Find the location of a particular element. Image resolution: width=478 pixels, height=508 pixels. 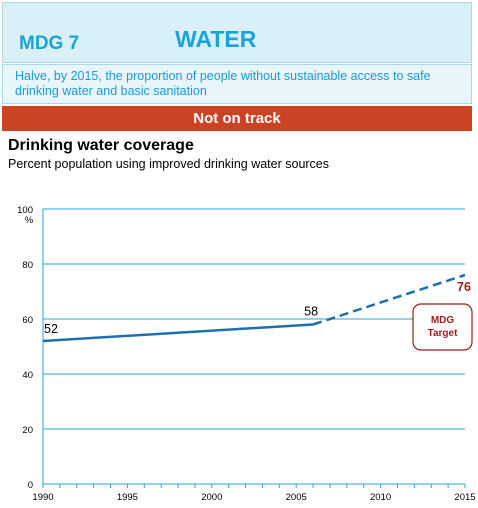

projection-line is located at coordinates (389, 299).